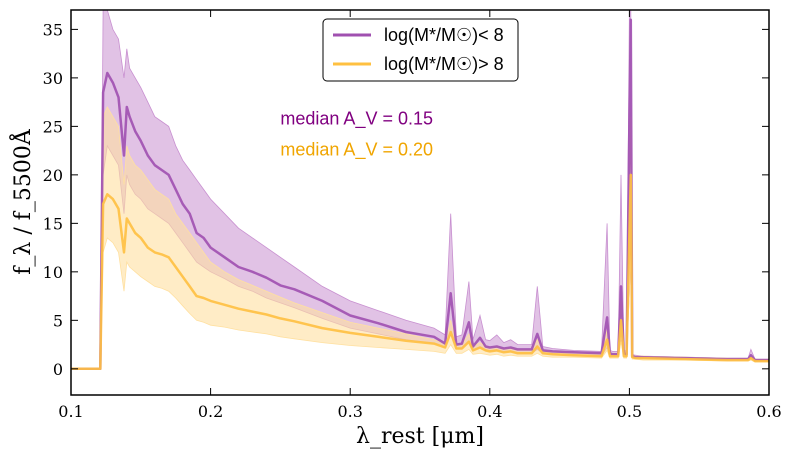 The width and height of the screenshot is (791, 456). What do you see at coordinates (53, 175) in the screenshot?
I see `y-tick-label: 20` at bounding box center [53, 175].